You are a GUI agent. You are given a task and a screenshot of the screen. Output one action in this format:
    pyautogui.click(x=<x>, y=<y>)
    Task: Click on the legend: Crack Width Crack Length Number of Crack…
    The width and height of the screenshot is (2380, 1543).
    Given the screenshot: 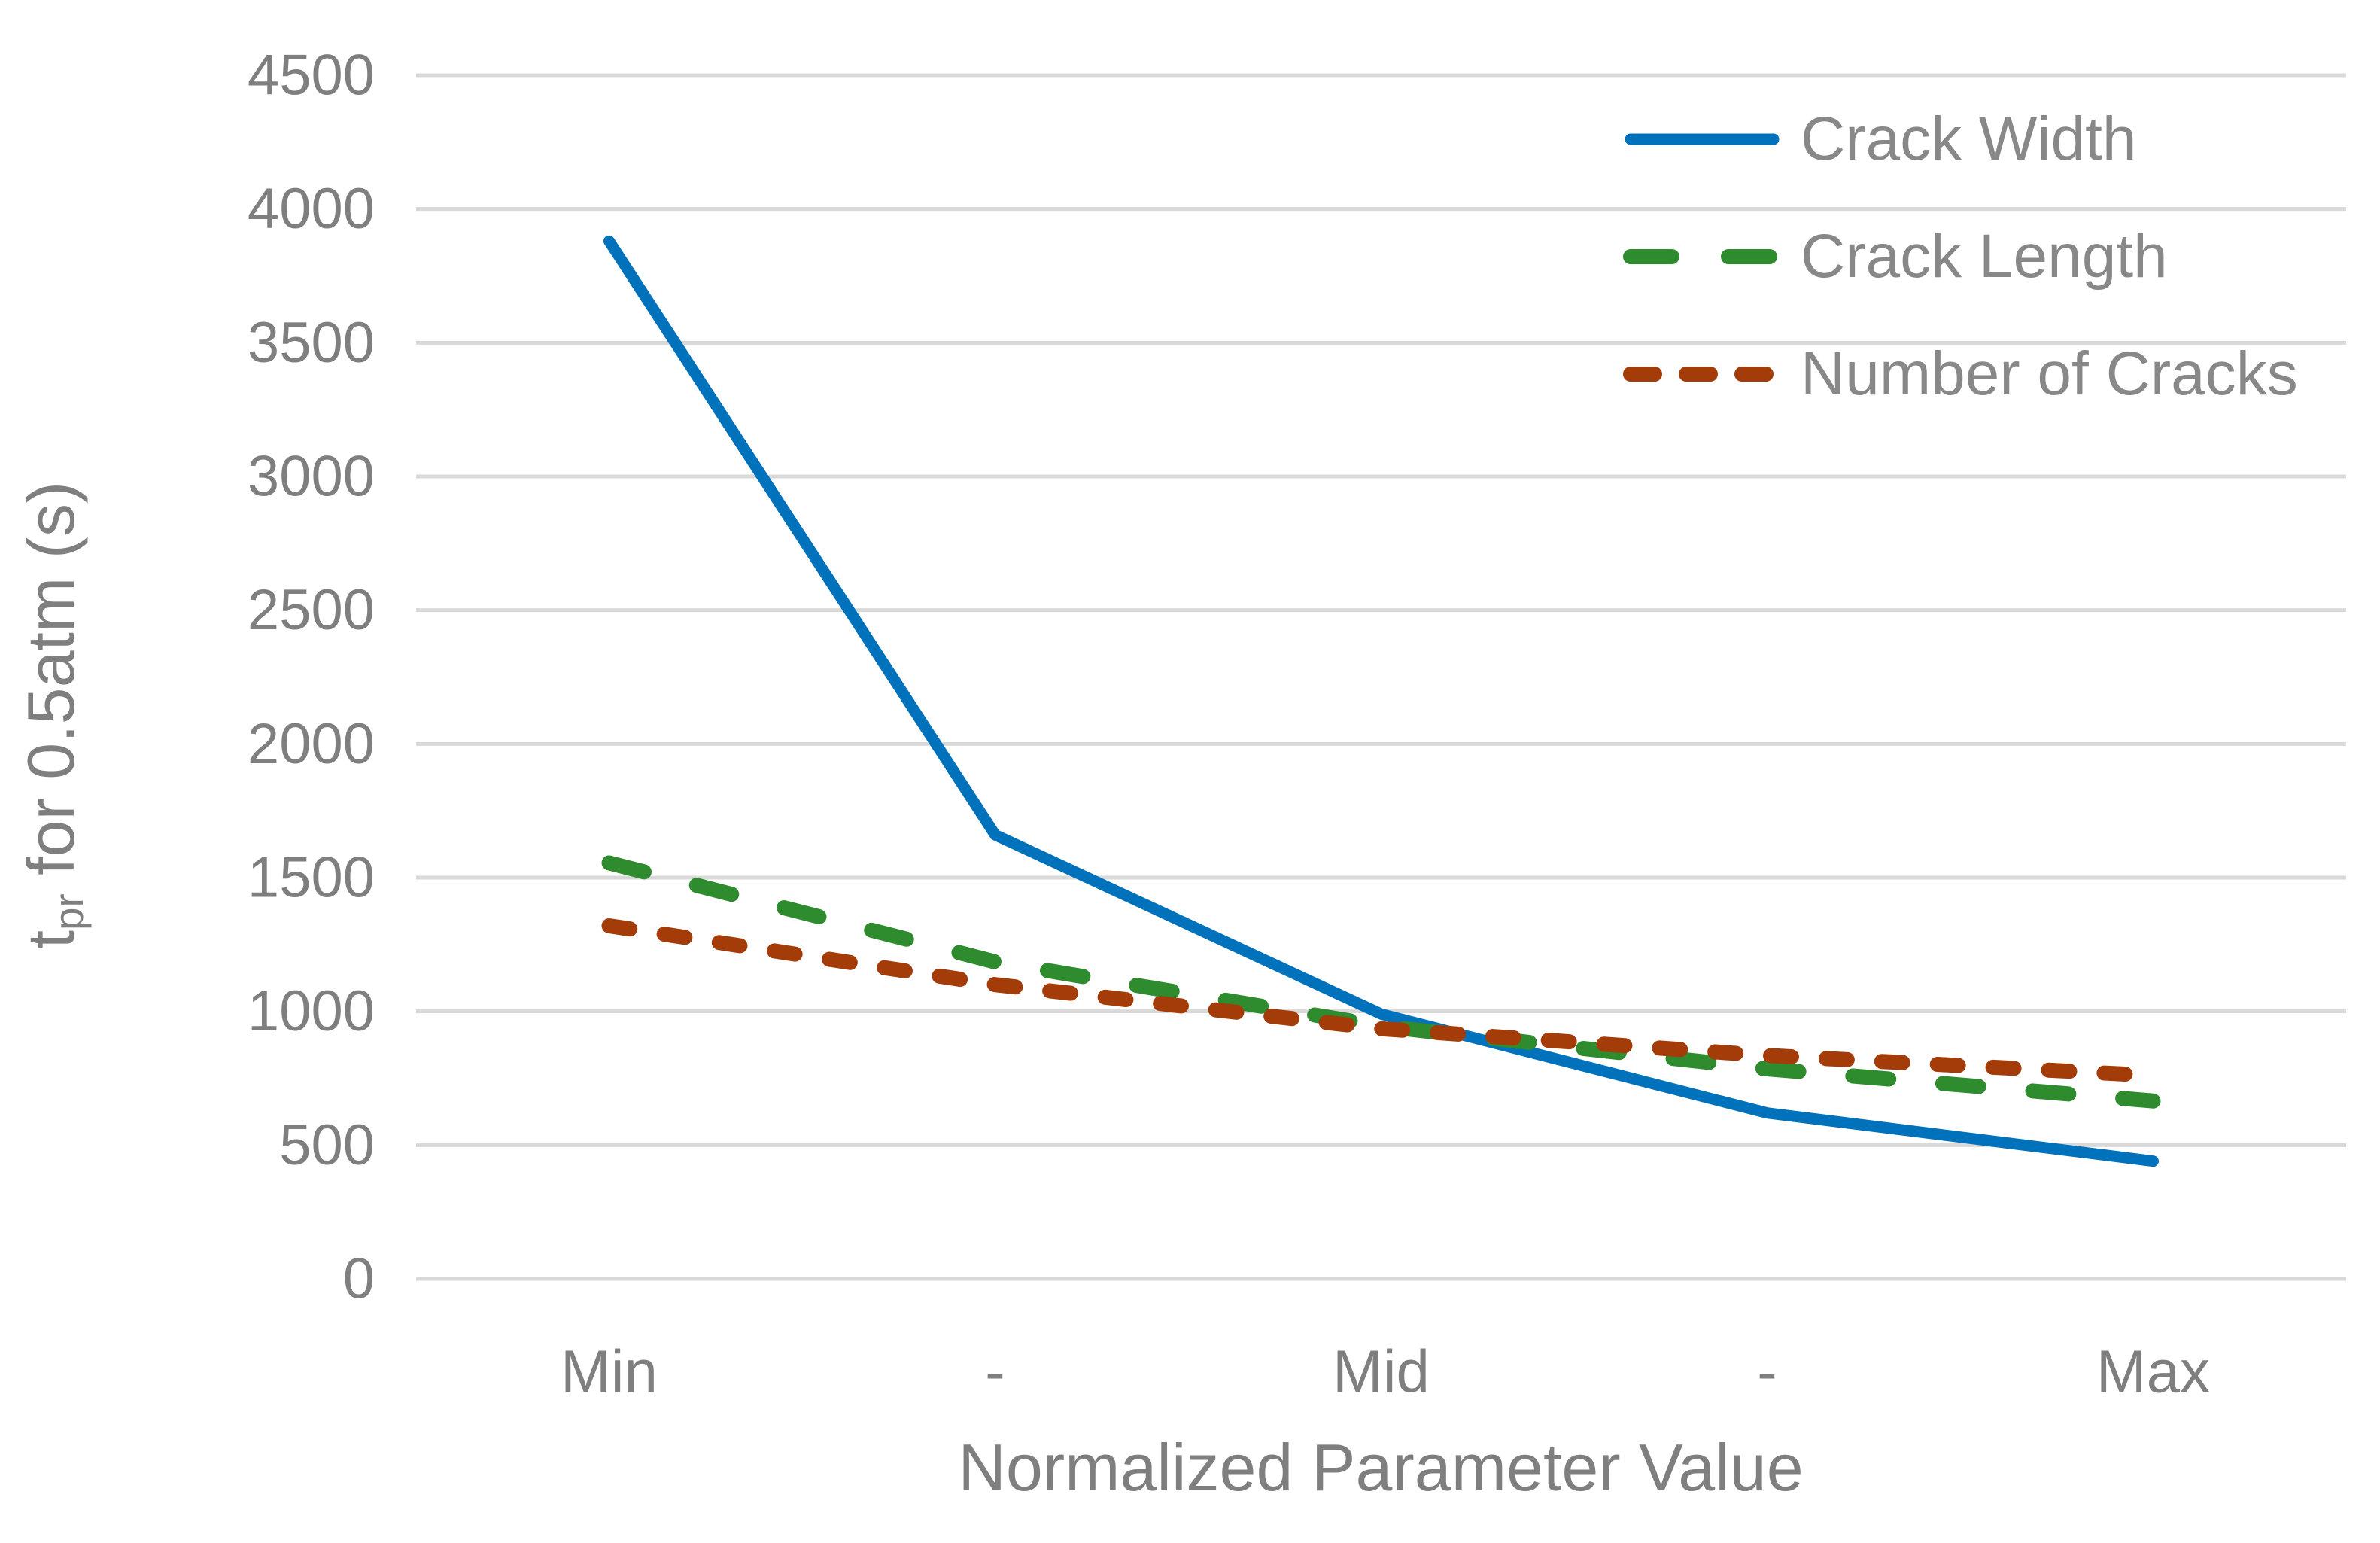 What is the action you would take?
    pyautogui.click(x=1960, y=282)
    